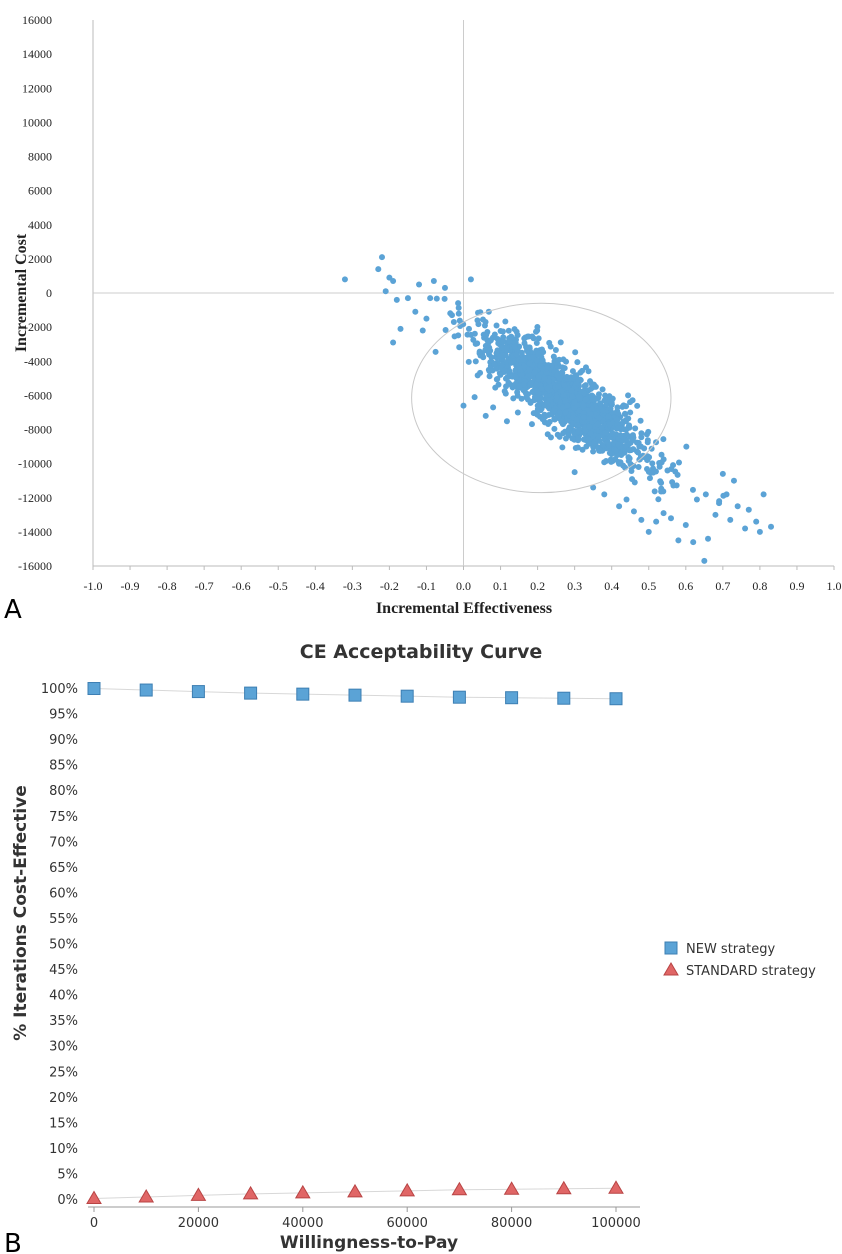  Describe the element at coordinates (37, 20) in the screenshot. I see `y-tick-label: 16000` at that location.